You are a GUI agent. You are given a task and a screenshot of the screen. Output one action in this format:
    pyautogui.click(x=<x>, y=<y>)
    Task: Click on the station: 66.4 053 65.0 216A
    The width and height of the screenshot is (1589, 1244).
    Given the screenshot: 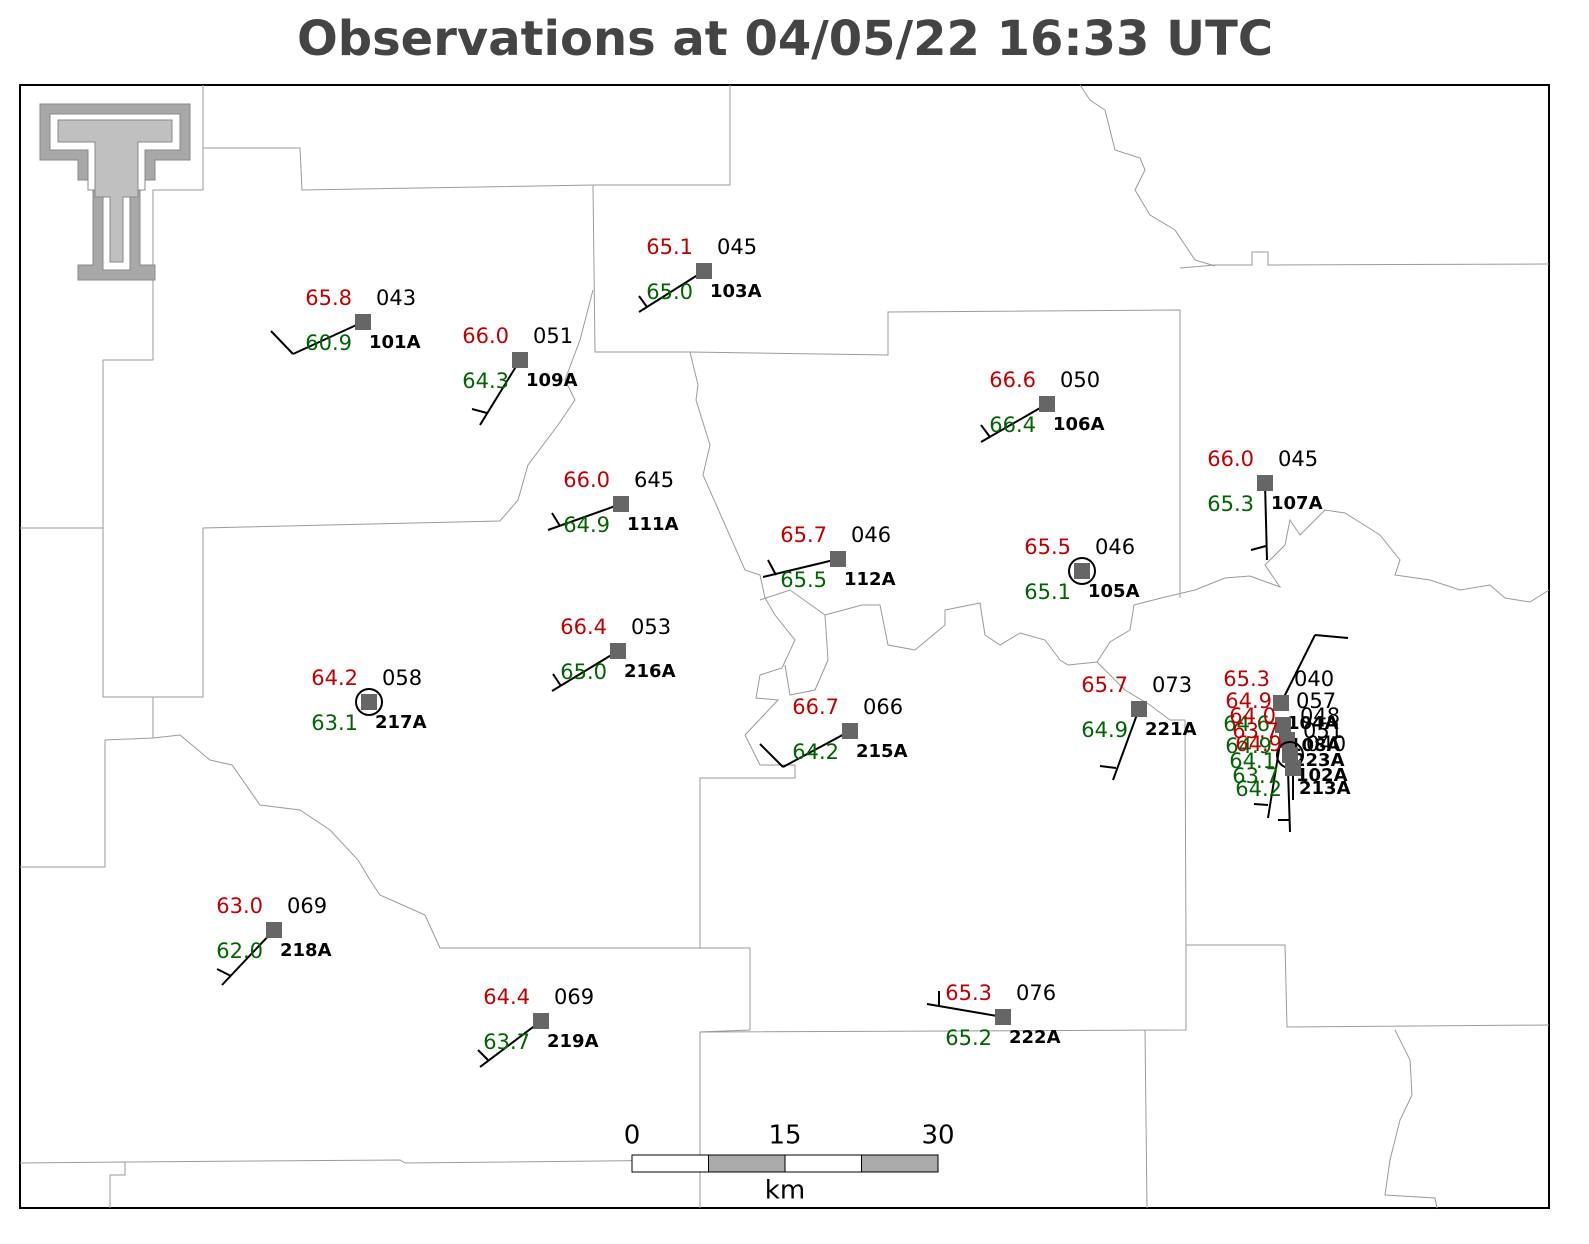 What is the action you would take?
    pyautogui.click(x=613, y=653)
    